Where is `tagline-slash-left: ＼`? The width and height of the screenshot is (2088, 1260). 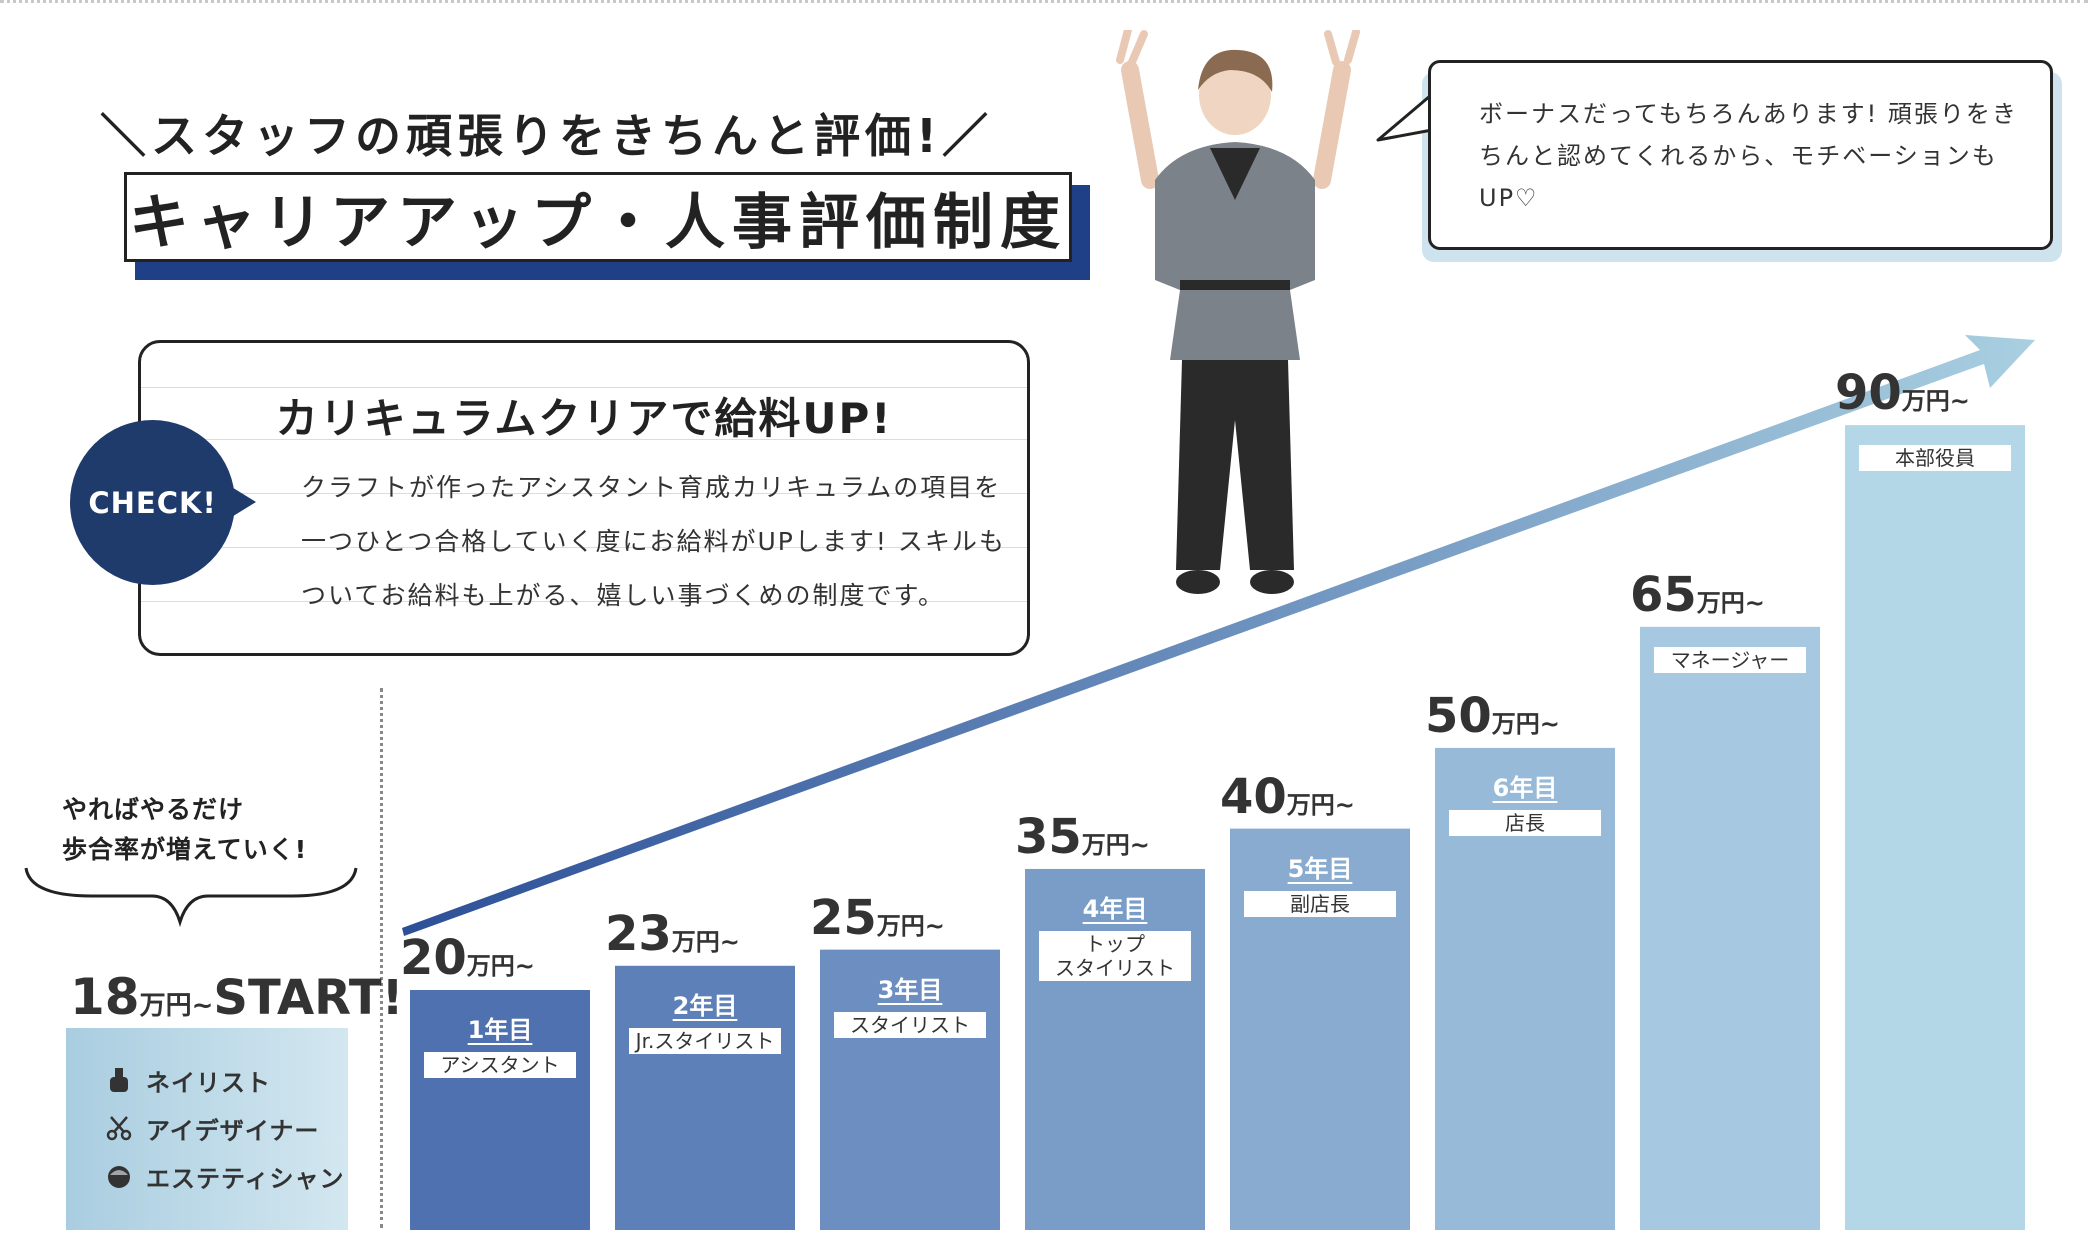 tagline-slash-left: ＼ is located at coordinates (125, 136).